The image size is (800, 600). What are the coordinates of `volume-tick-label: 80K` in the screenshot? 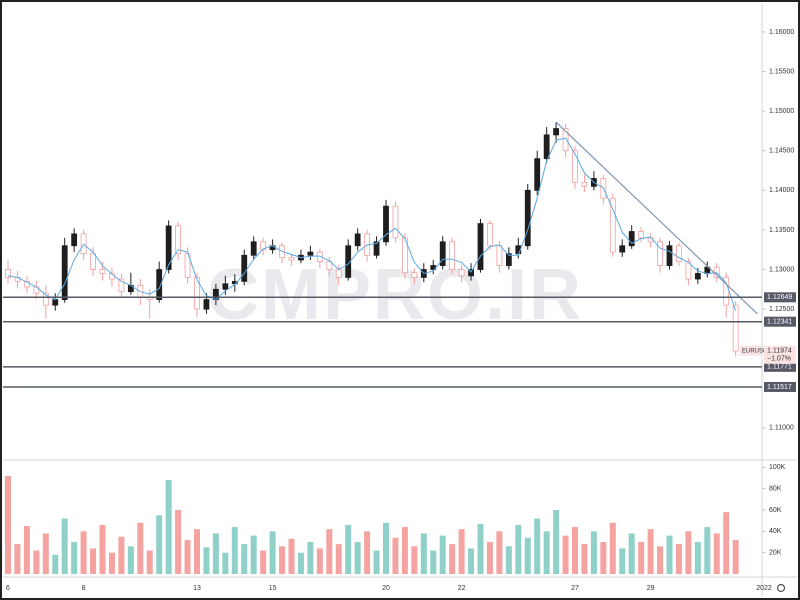 It's located at (775, 489).